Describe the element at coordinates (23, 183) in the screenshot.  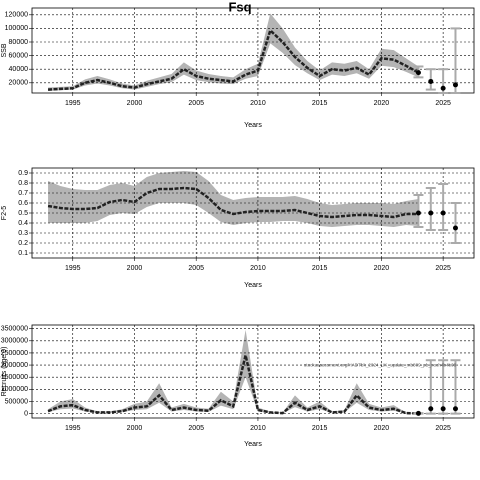
I see `y-tick-label: 0.8` at that location.